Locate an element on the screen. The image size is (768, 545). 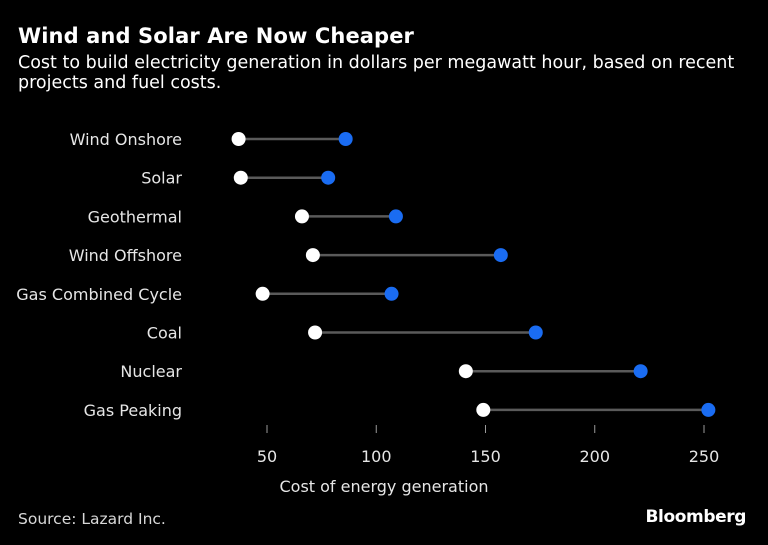
x-tick-label: 100 is located at coordinates (376, 456).